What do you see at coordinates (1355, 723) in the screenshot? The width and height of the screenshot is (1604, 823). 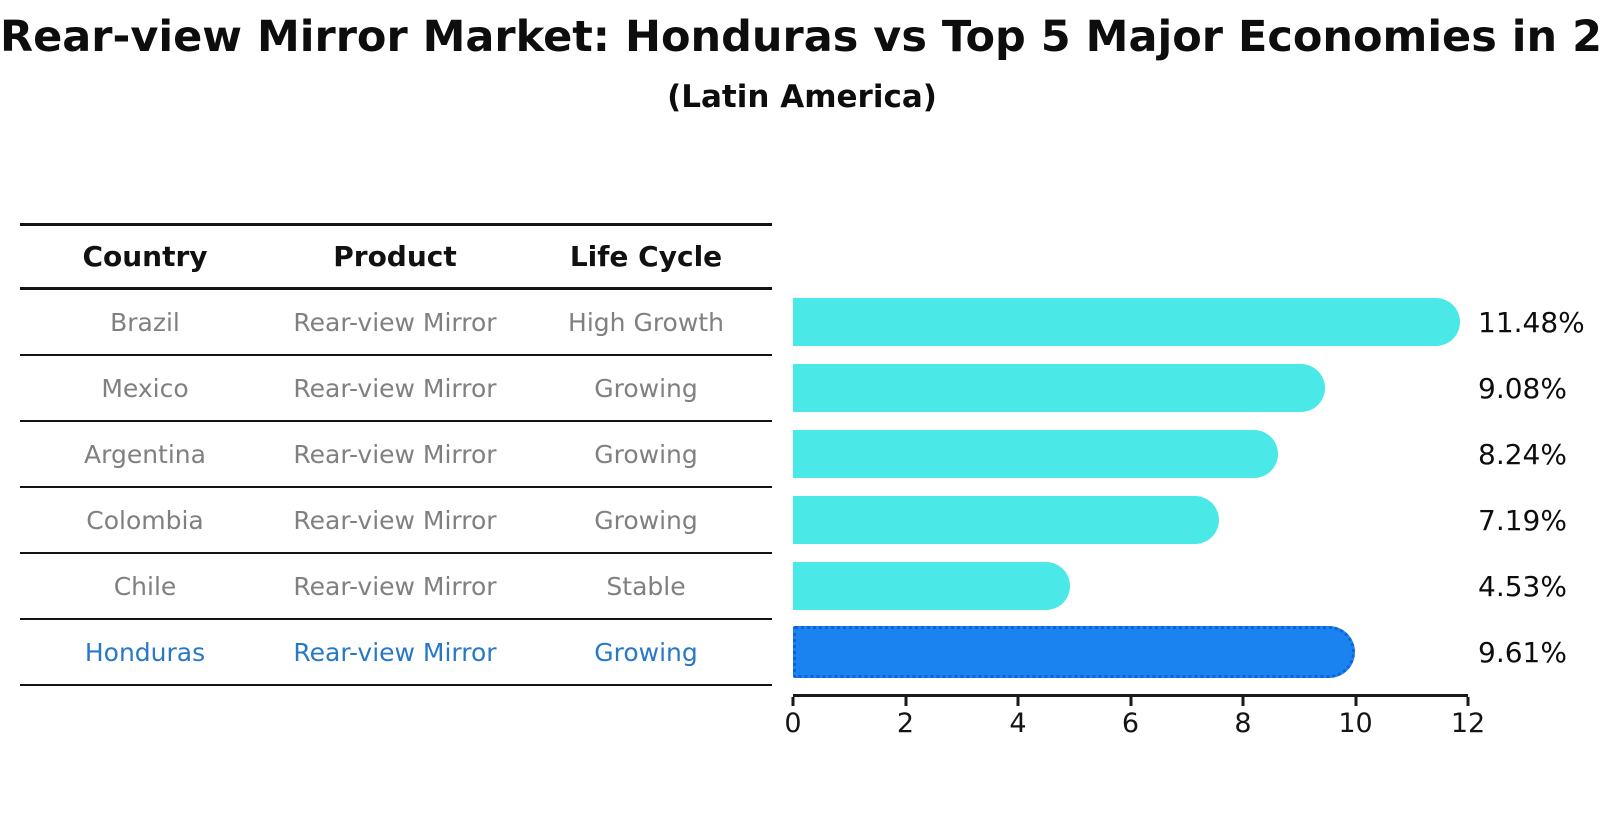 I see `x-axis-tick-label: 10` at bounding box center [1355, 723].